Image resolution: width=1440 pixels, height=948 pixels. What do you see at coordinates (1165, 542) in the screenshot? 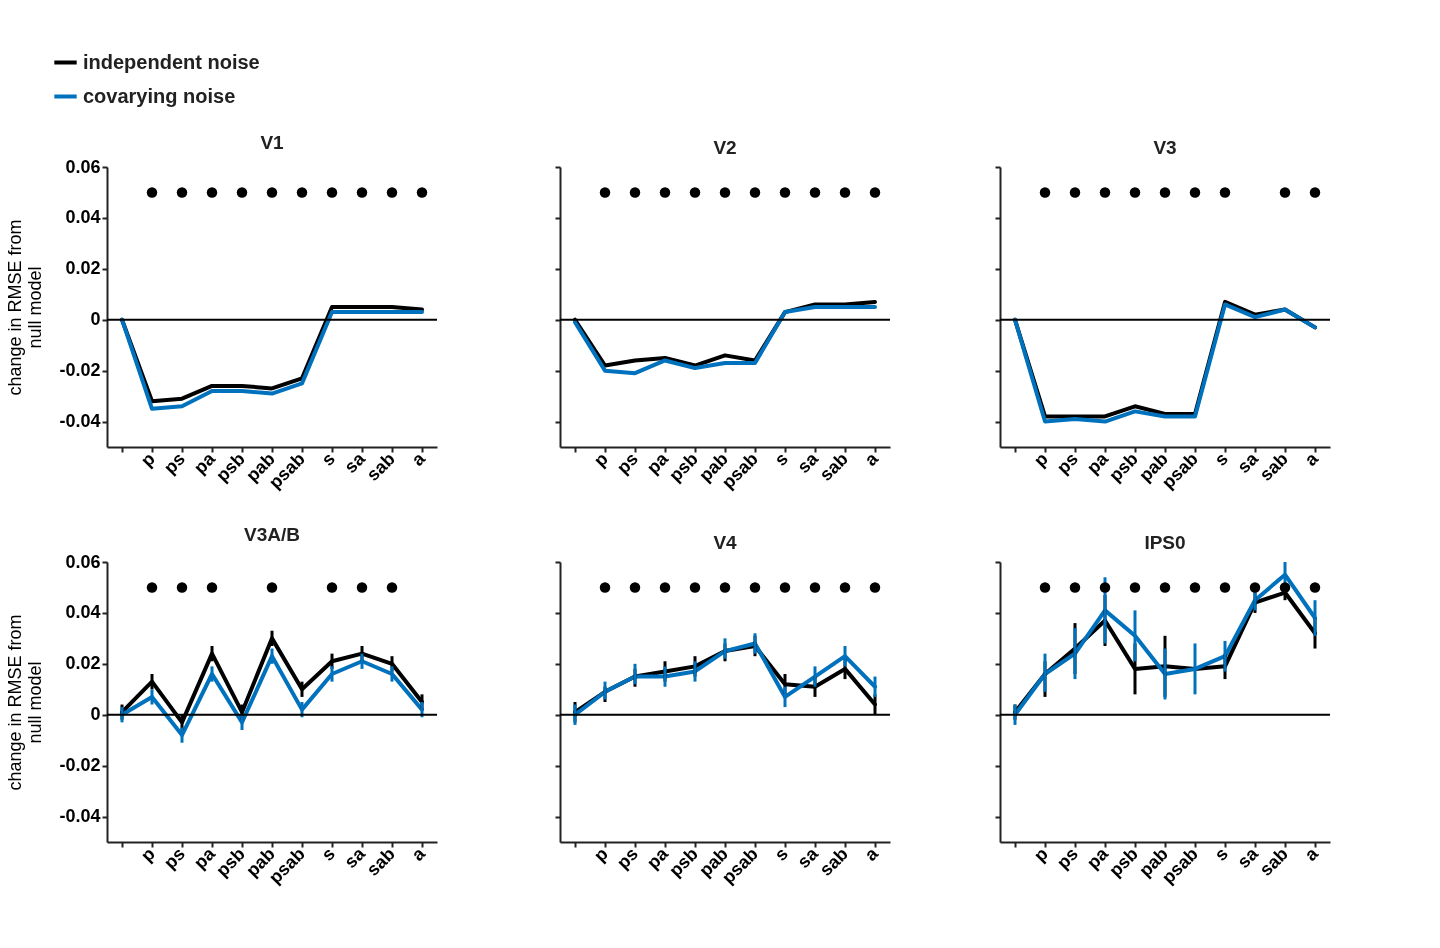
I see `chart-title: IPS0` at bounding box center [1165, 542].